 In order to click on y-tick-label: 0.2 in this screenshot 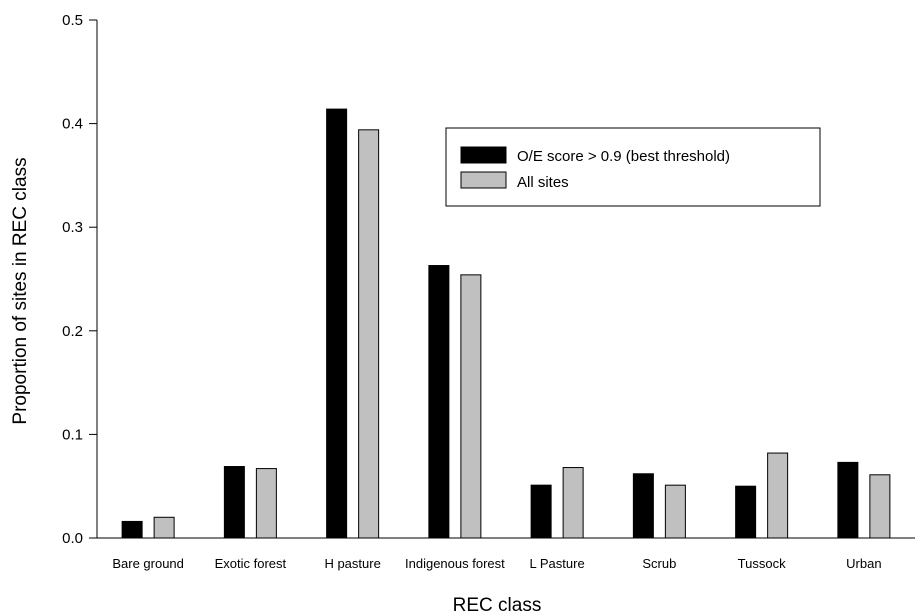, I will do `click(72, 331)`.